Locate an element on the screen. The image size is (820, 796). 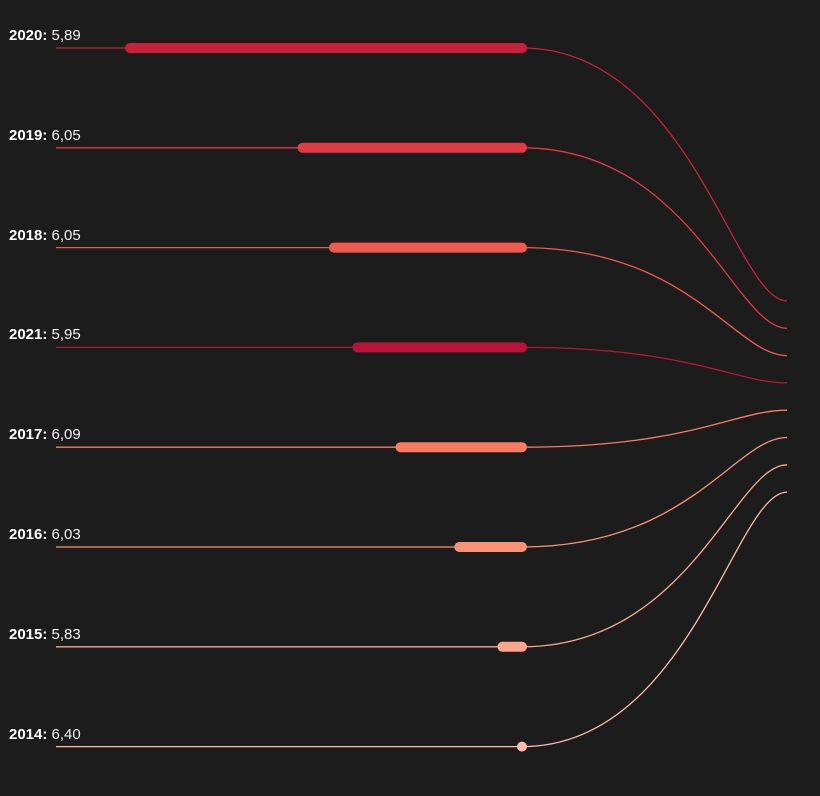
row-label: 2017: 6,09 is located at coordinates (45, 435).